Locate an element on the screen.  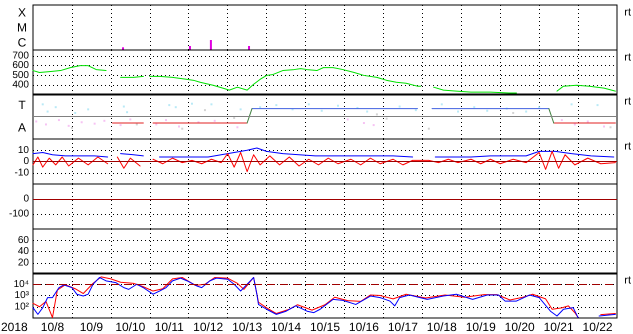
x-tick-label: 10/12 is located at coordinates (208, 327).